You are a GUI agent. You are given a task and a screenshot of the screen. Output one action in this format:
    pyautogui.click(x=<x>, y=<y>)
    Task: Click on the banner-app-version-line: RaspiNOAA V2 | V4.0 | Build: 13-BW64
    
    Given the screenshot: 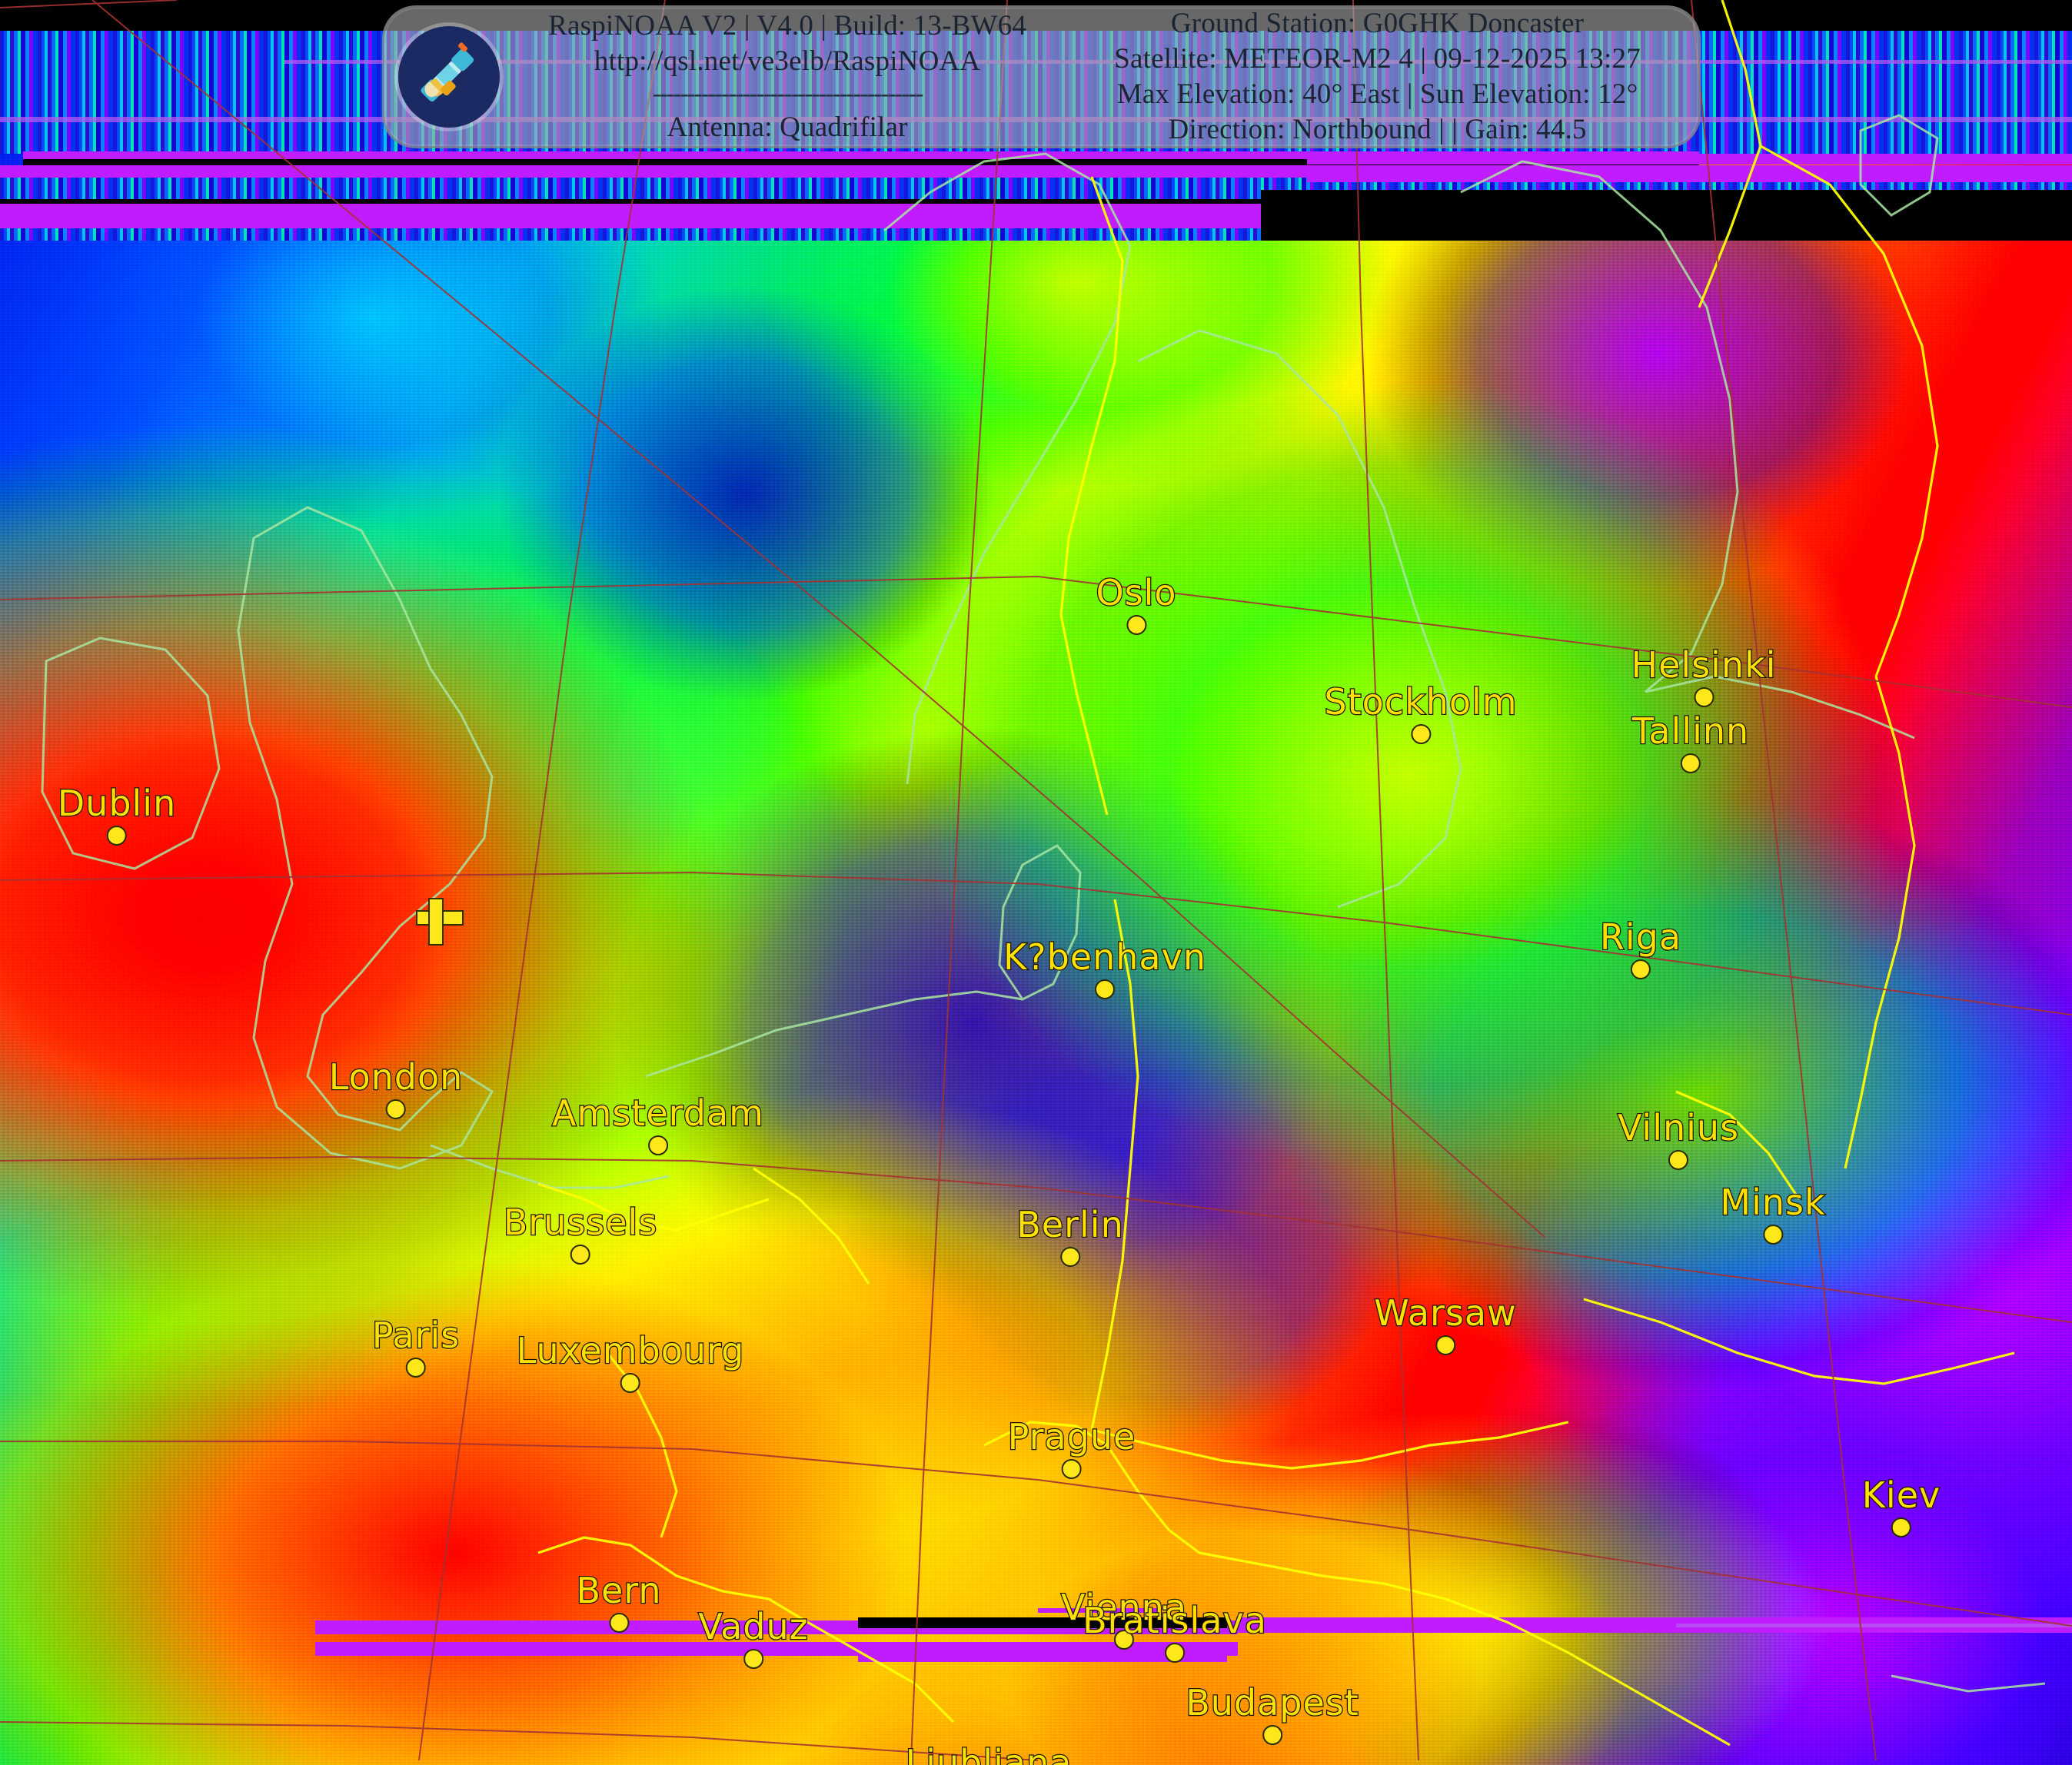 What is the action you would take?
    pyautogui.click(x=787, y=25)
    